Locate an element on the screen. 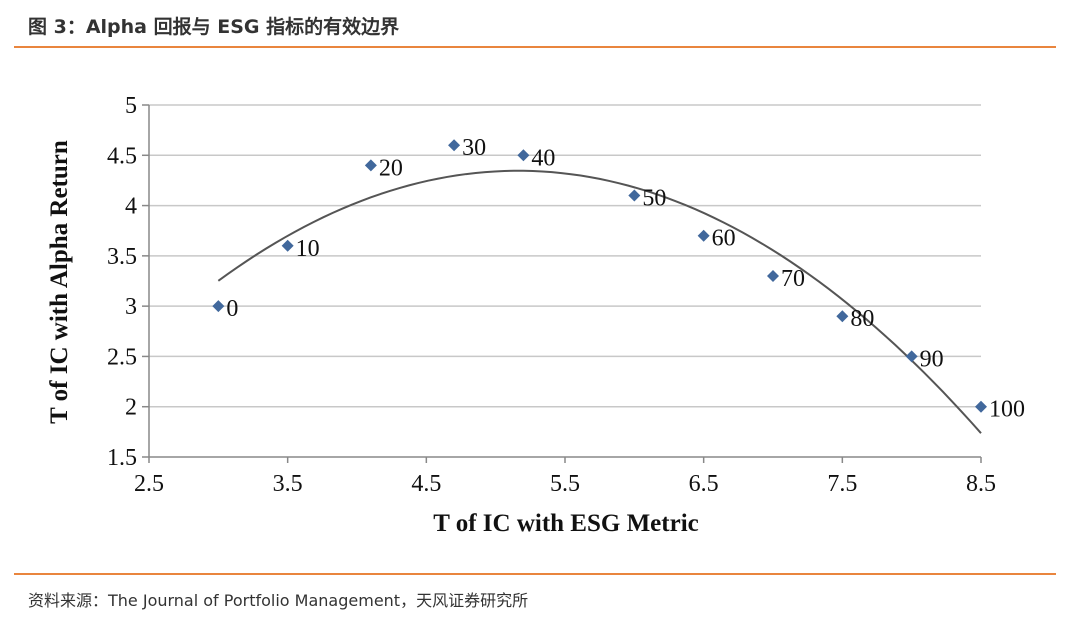 The image size is (1080, 620). point-label-80: 80 is located at coordinates (862, 319).